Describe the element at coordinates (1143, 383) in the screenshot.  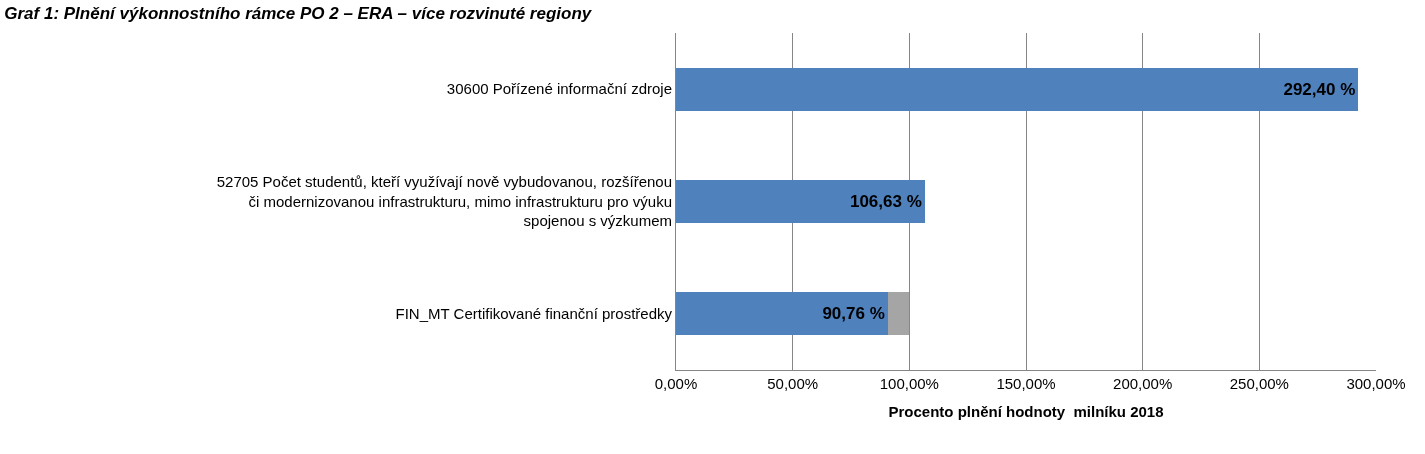
I see `x-tick-label: 200,00%` at that location.